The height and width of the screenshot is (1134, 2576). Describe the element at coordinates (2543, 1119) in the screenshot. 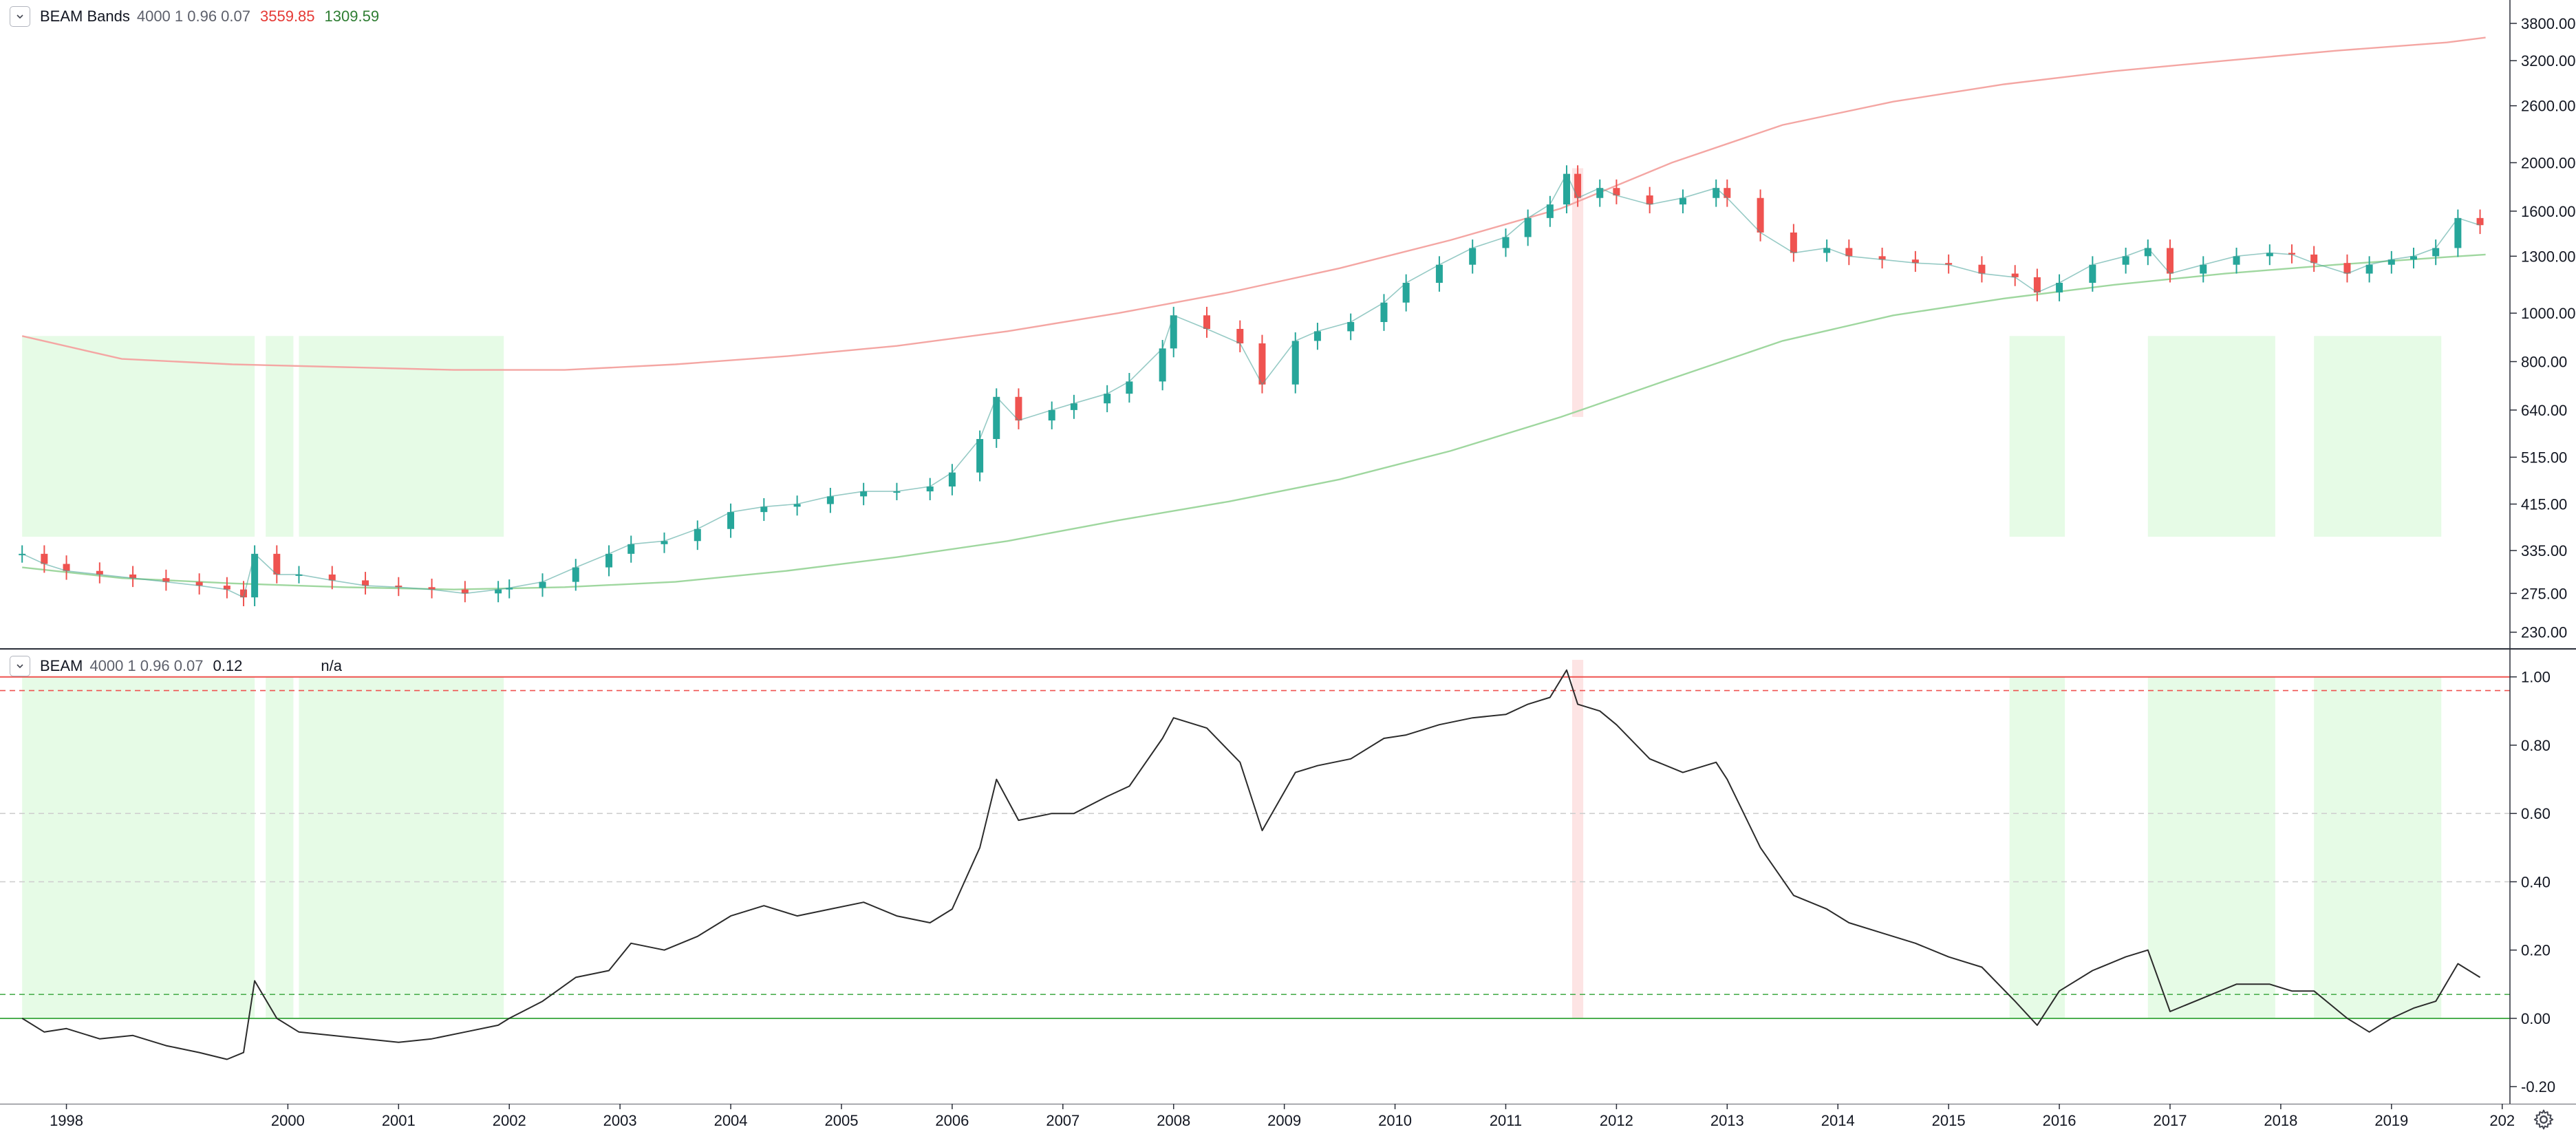

I see `gear-icon` at that location.